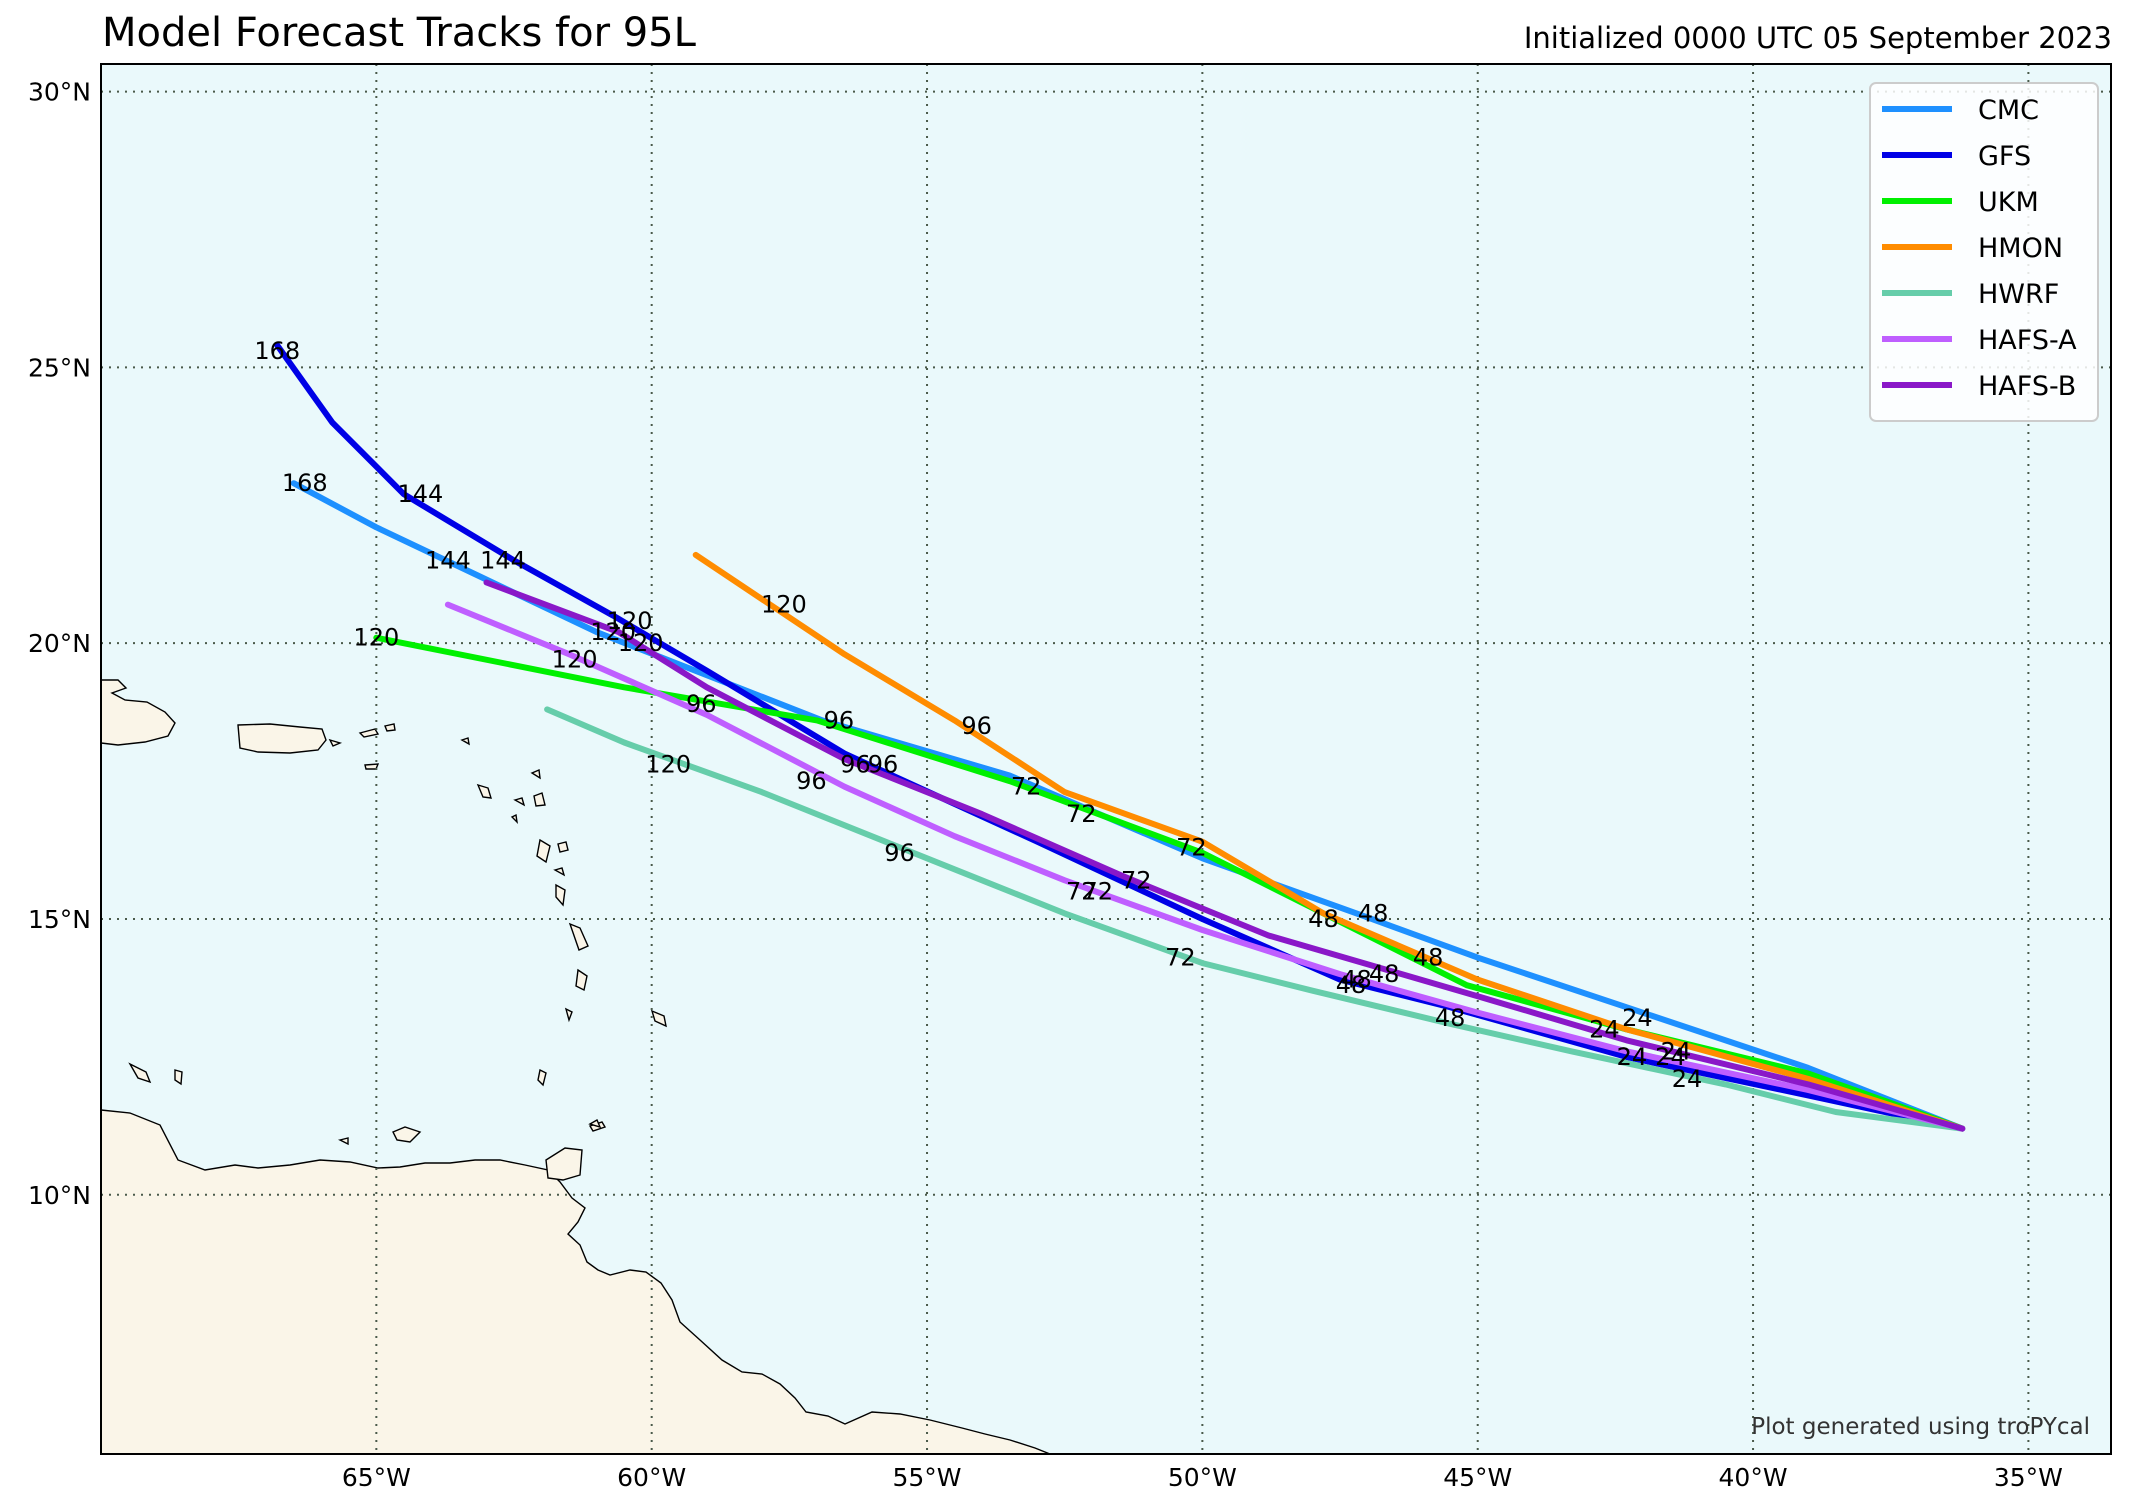 This screenshot has height=1509, width=2130. I want to click on windward-islands, so click(602, 985).